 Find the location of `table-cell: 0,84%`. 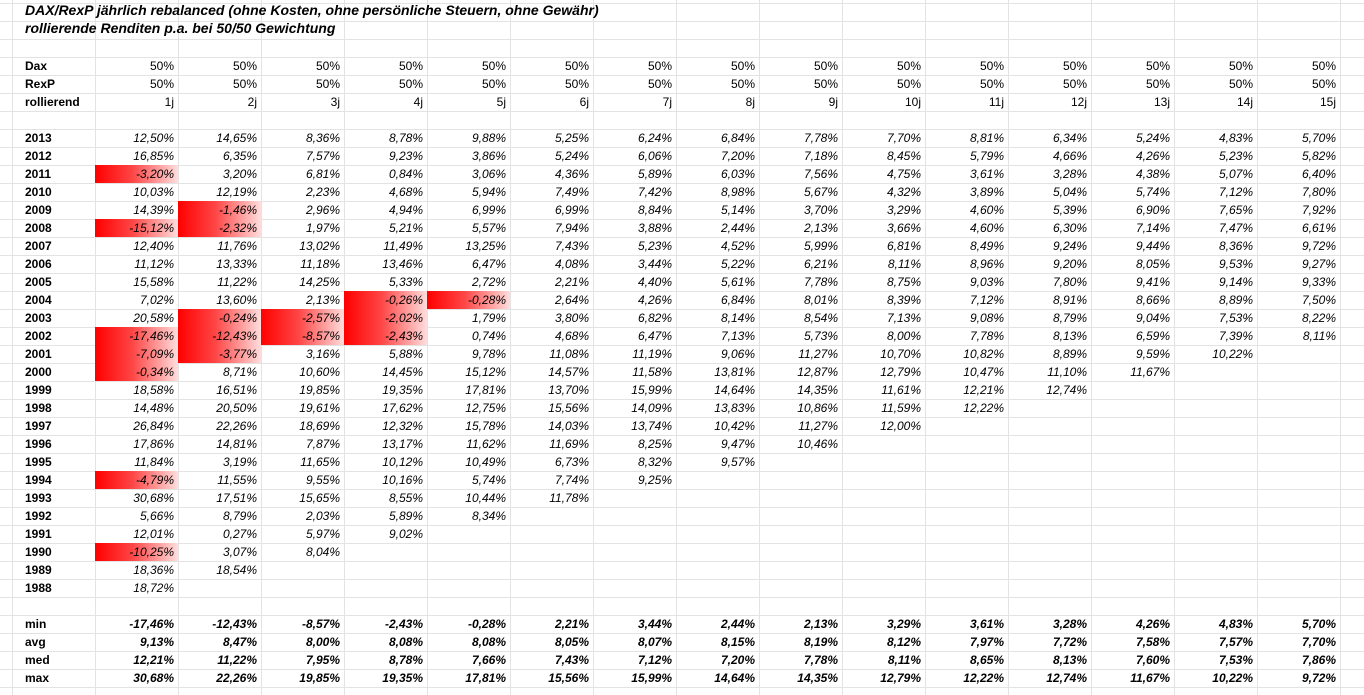

table-cell: 0,84% is located at coordinates (405, 174).